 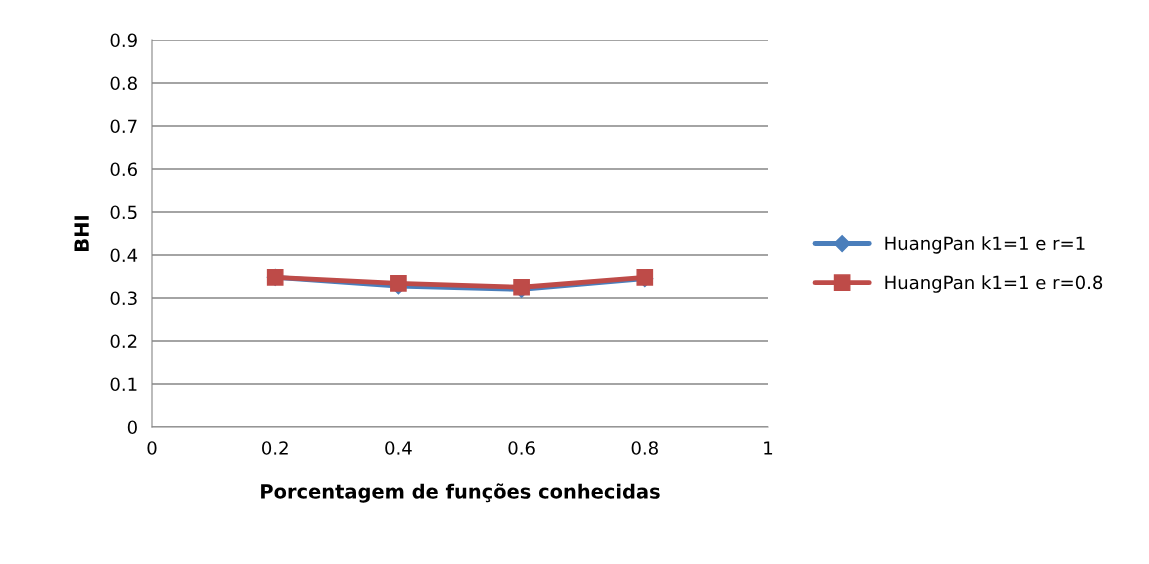 What do you see at coordinates (123, 83) in the screenshot?
I see `y-tick-label: 0.8` at bounding box center [123, 83].